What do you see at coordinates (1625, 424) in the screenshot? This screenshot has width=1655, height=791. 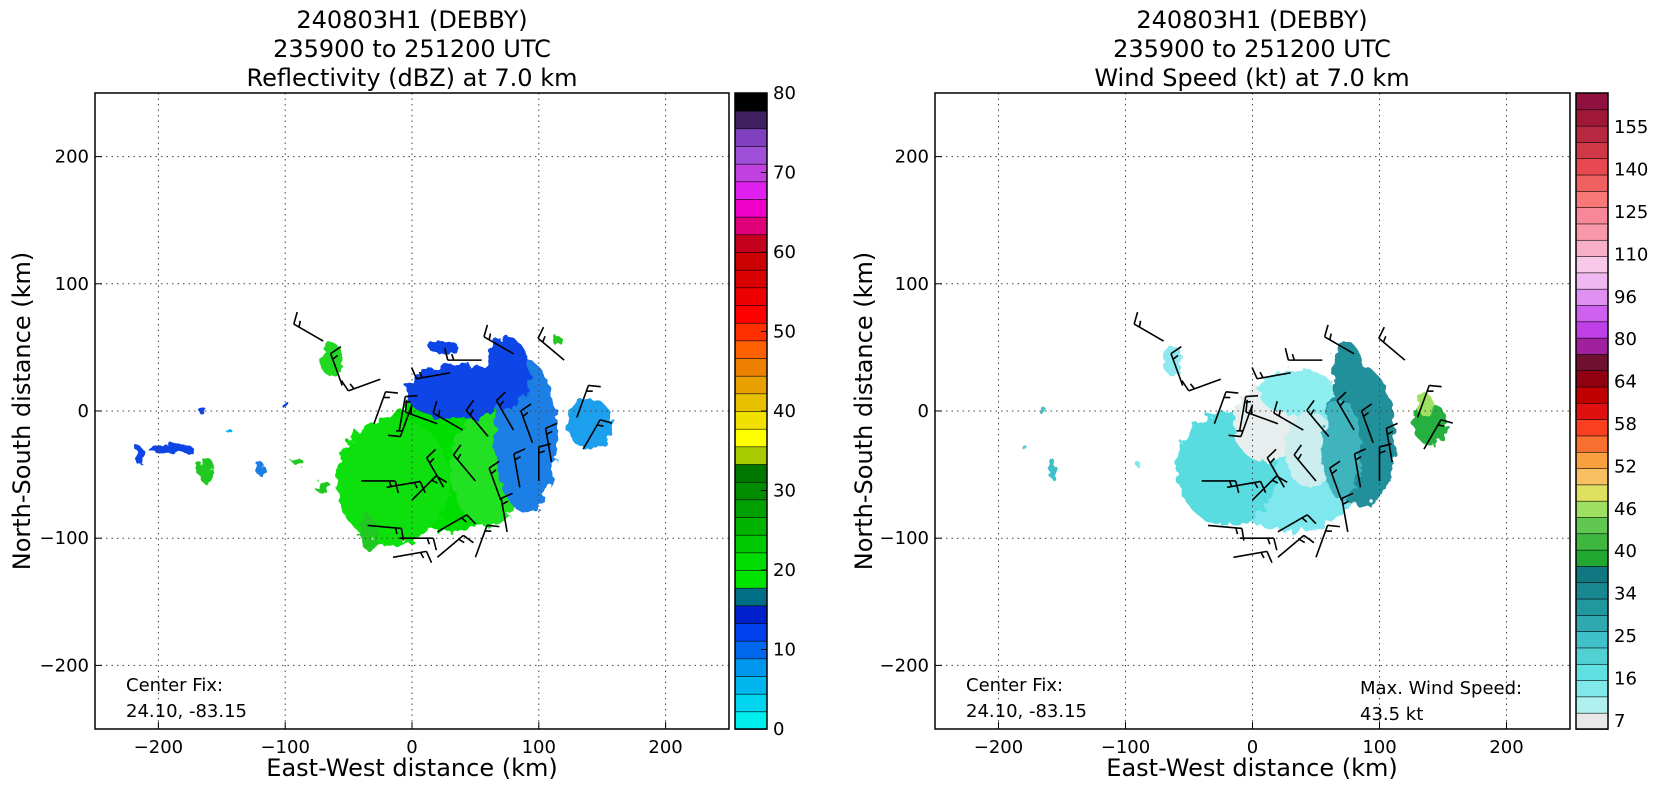 I see `colorbar-tick-label: 58` at bounding box center [1625, 424].